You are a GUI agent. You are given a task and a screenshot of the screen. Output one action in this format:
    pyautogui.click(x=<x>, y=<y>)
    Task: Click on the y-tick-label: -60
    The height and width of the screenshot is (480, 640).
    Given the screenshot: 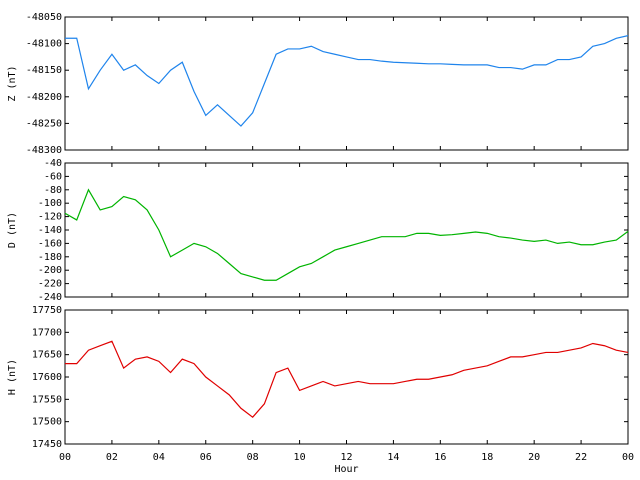 What is the action you would take?
    pyautogui.click(x=53, y=176)
    